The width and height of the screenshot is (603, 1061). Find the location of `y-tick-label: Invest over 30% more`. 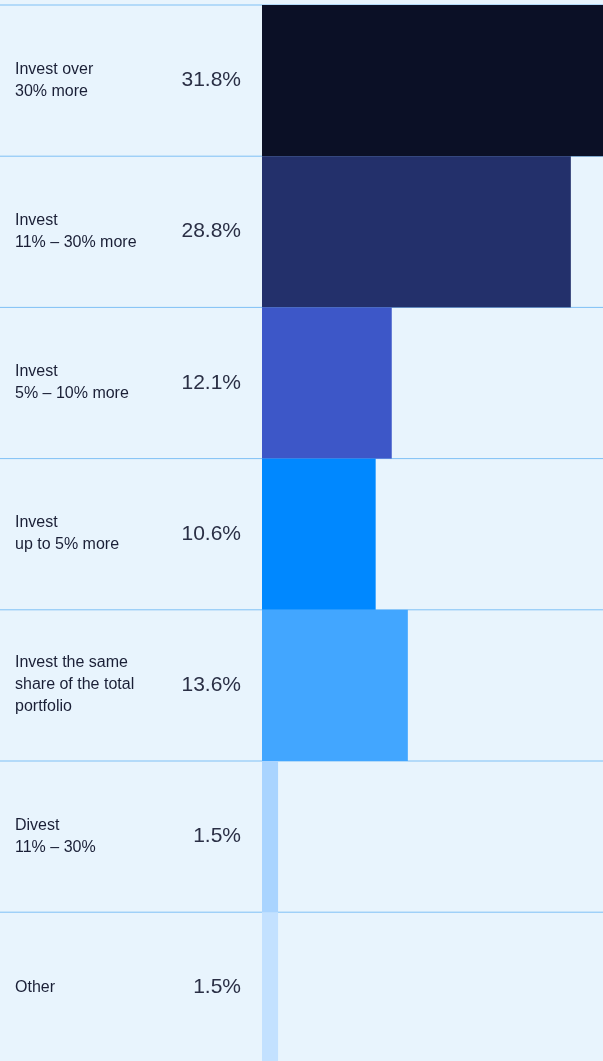

y-tick-label: Invest over 30% more is located at coordinates (54, 79).